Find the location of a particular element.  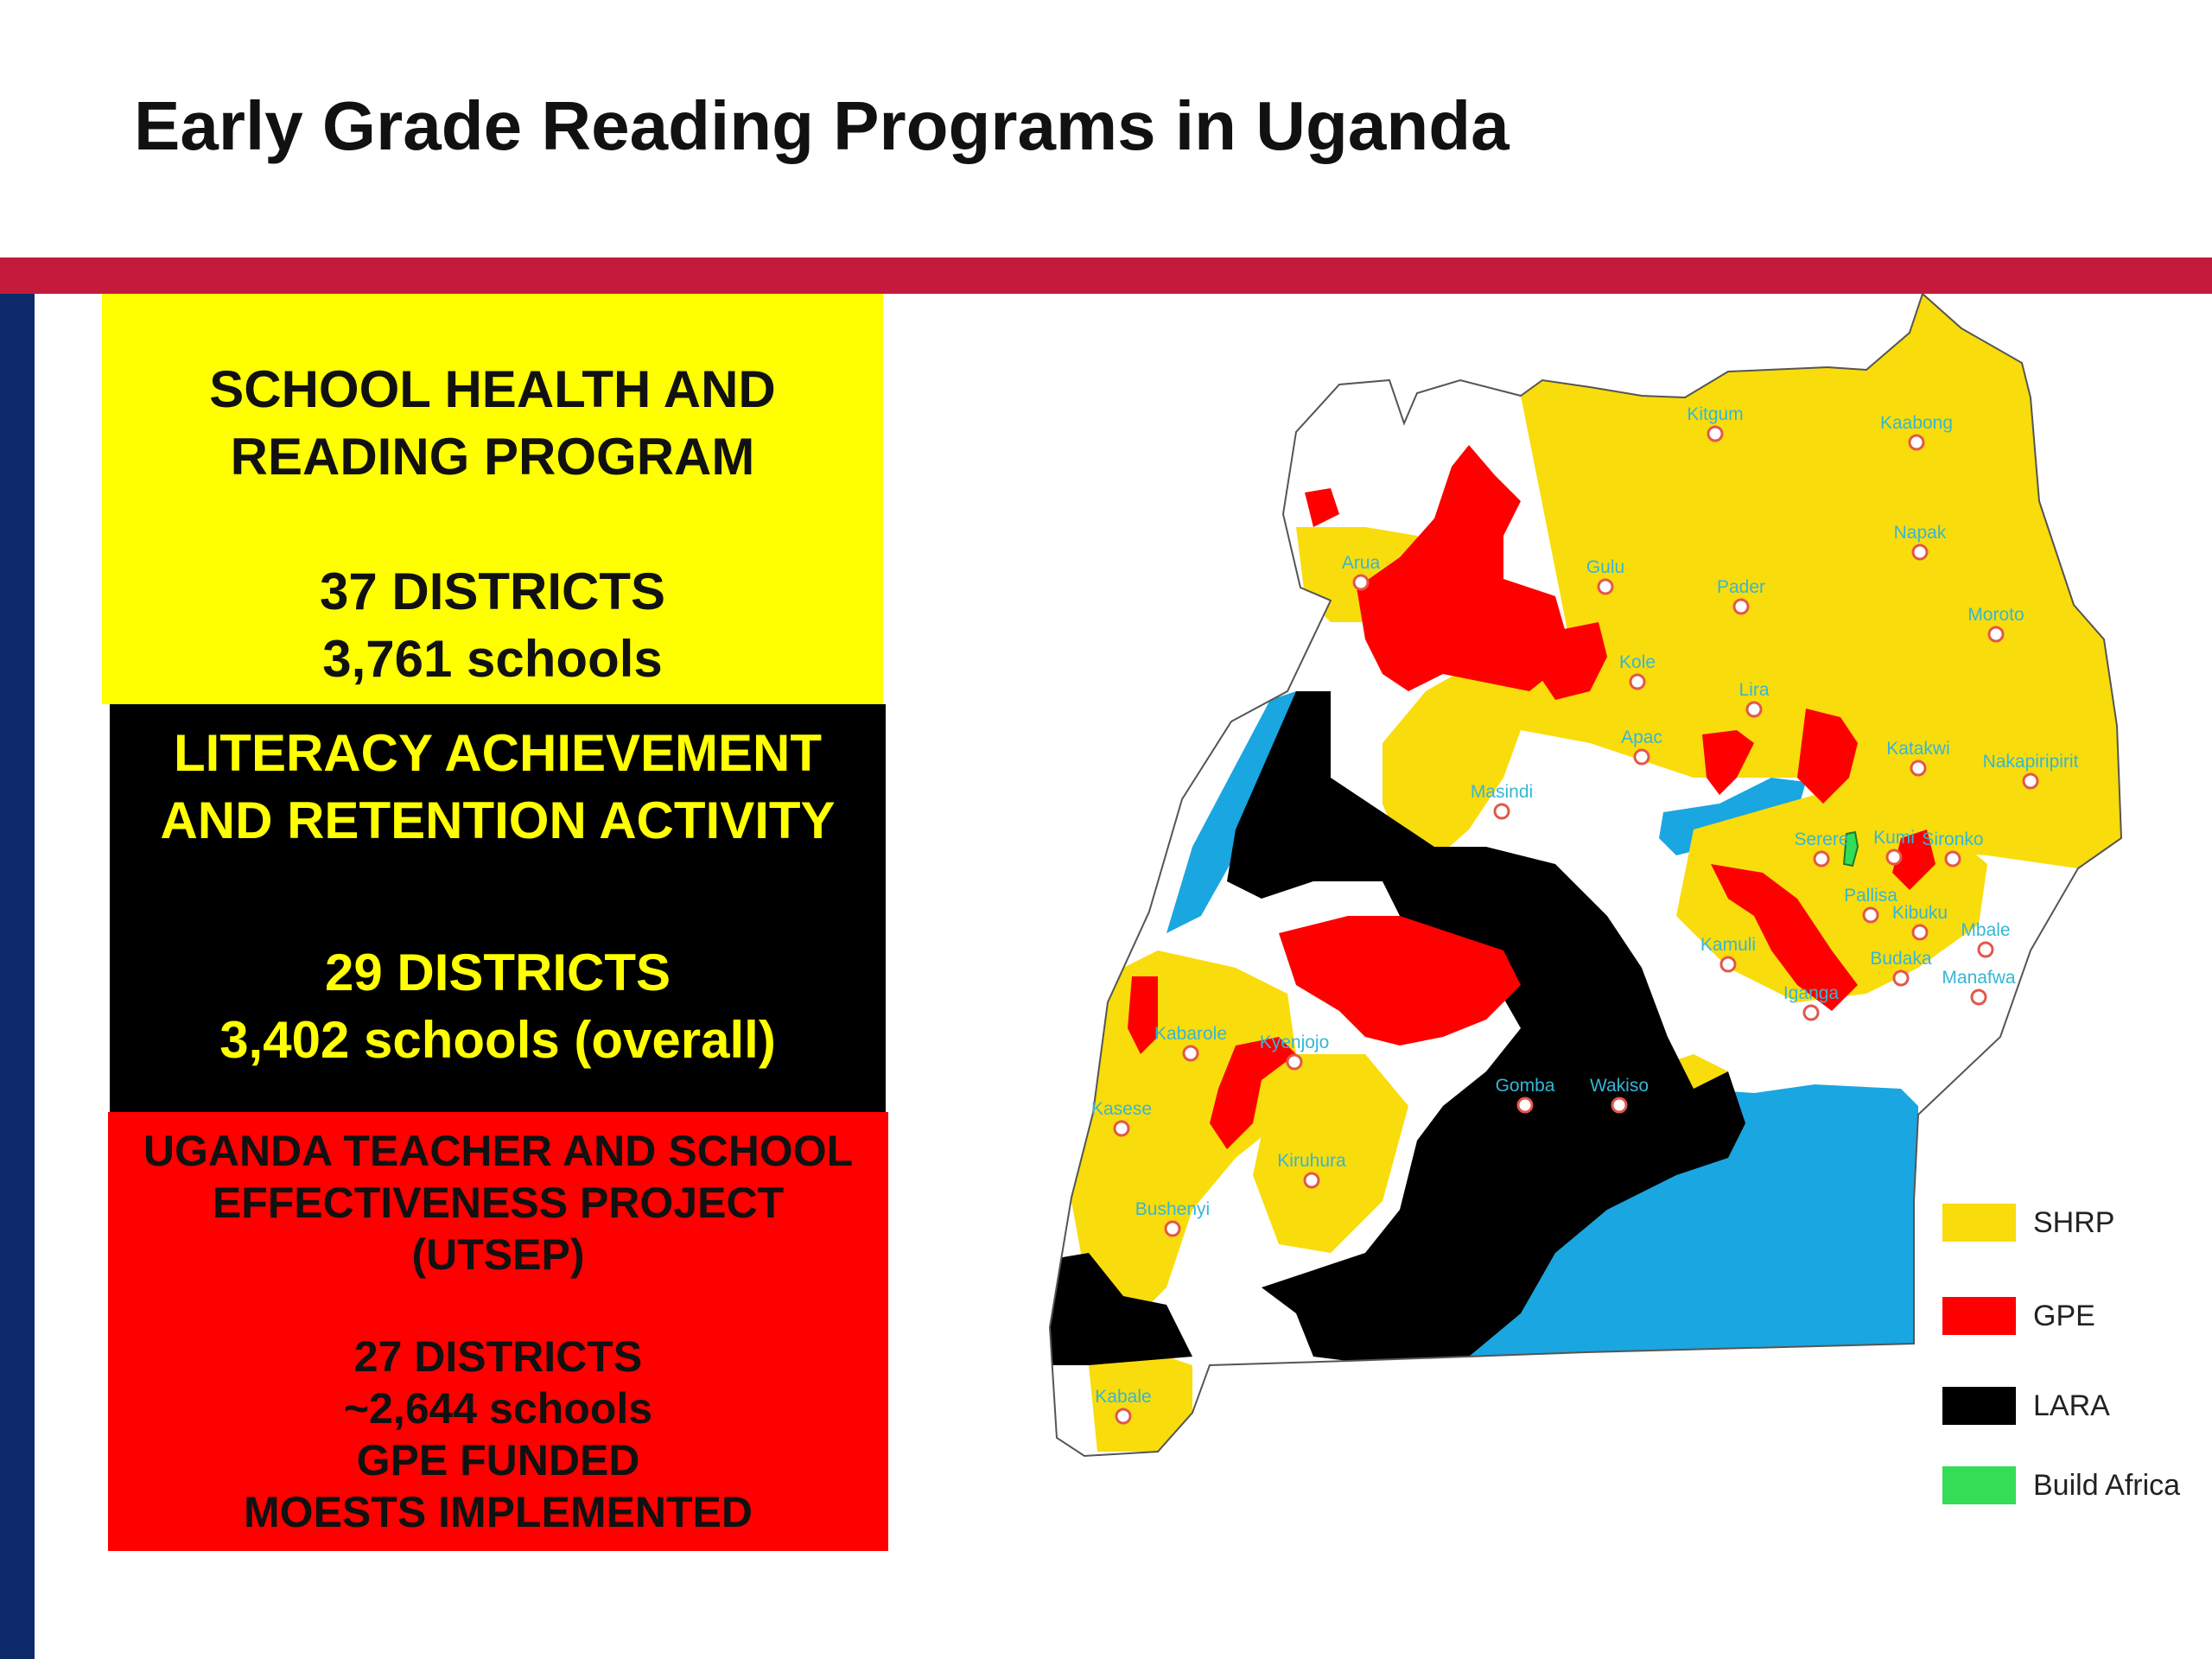

town-label-kitgum: Kitgum is located at coordinates (1715, 414).